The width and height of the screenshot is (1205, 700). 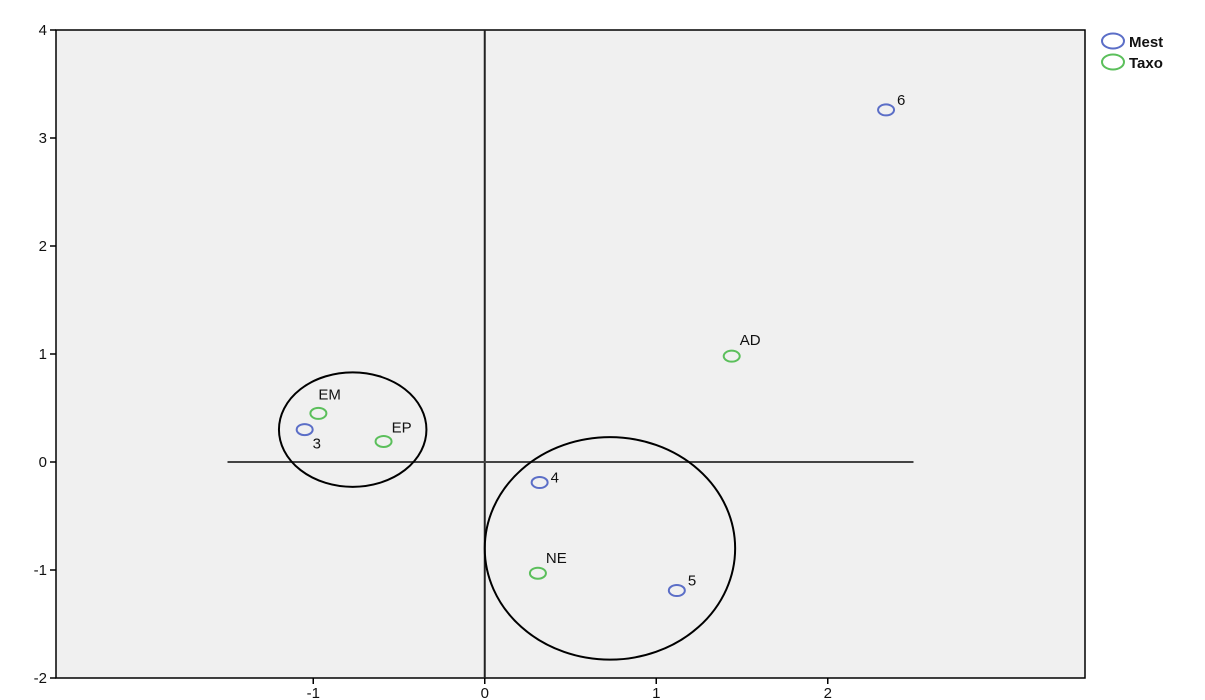 What do you see at coordinates (485, 692) in the screenshot?
I see `x-tick-label: 0` at bounding box center [485, 692].